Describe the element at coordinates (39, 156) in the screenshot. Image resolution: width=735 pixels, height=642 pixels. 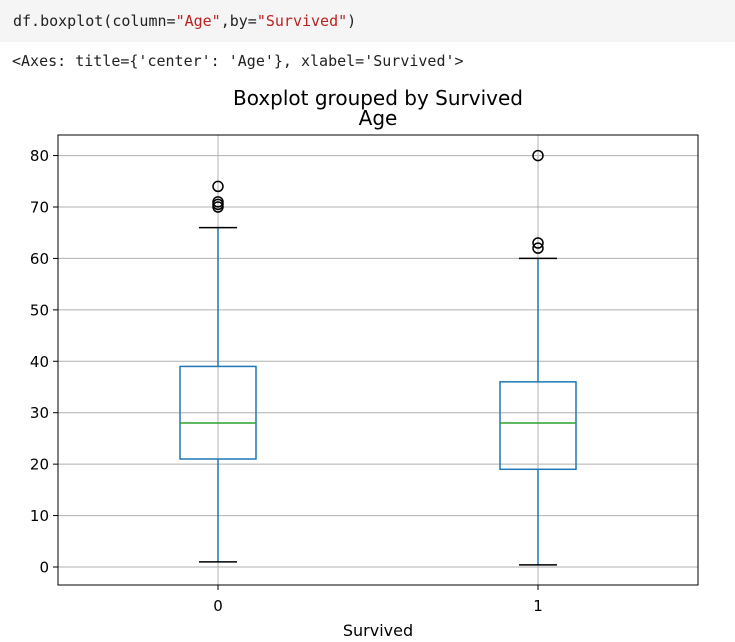
I see `y-tick-label: 80` at that location.